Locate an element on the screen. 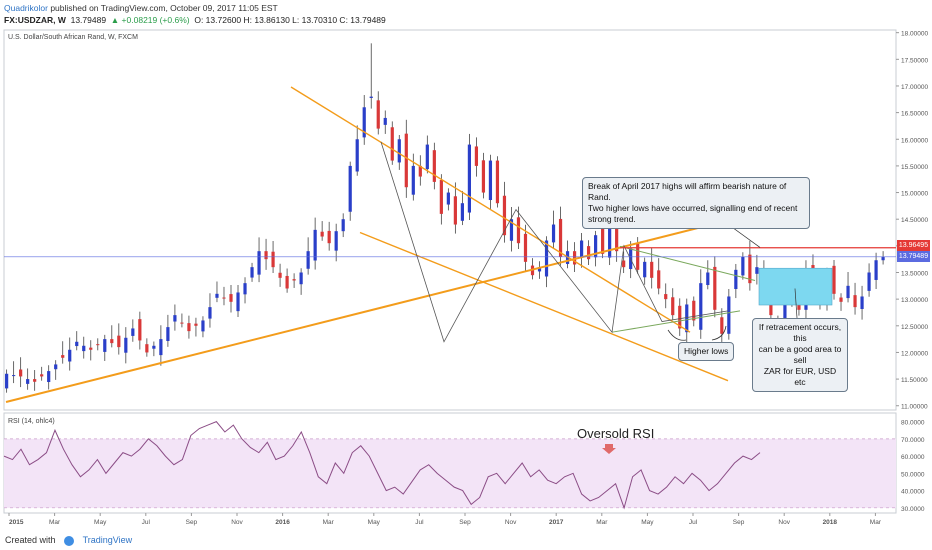 The width and height of the screenshot is (932, 550). x-tick-label: May is located at coordinates (100, 522).